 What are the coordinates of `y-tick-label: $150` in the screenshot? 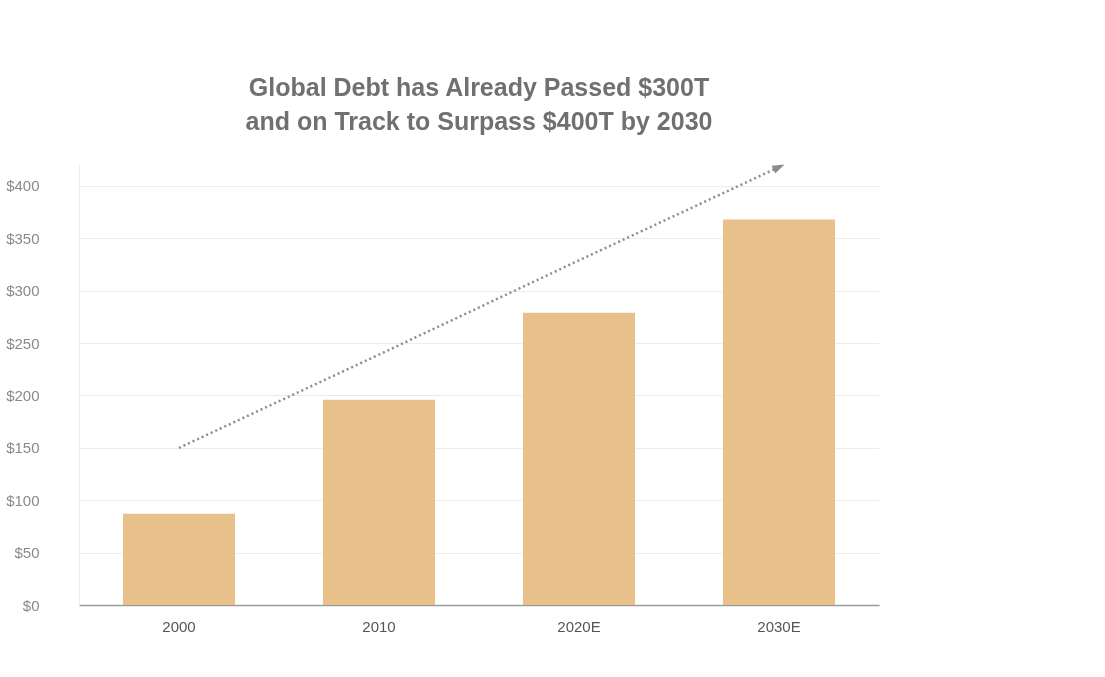 It's located at (23, 448).